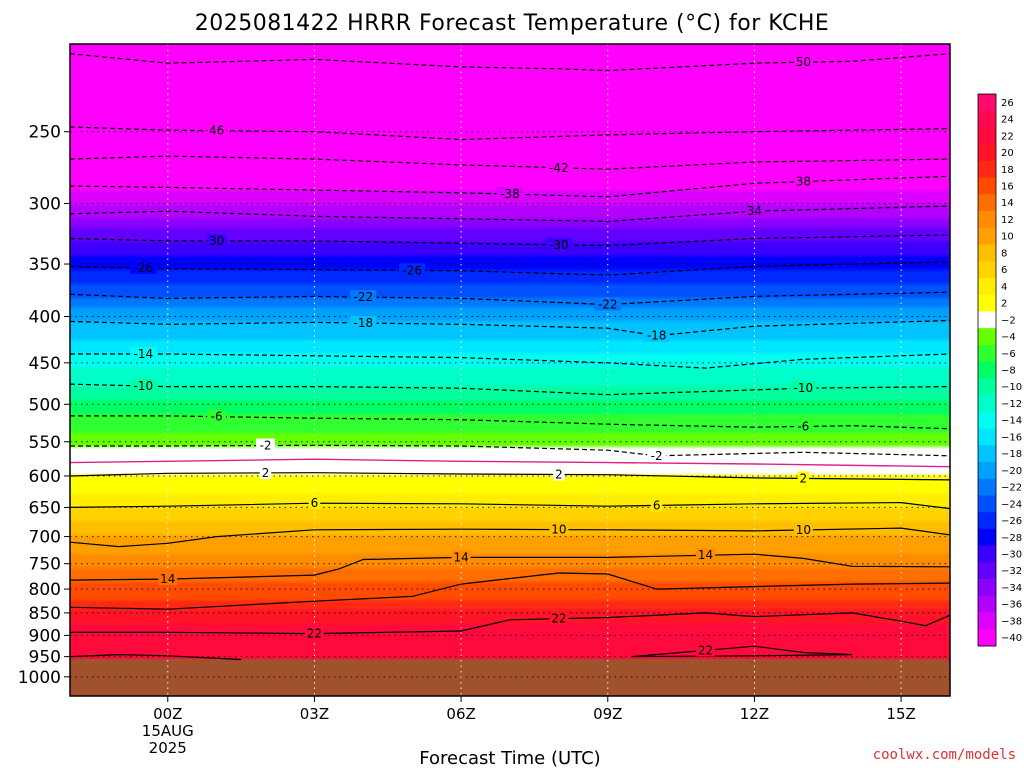 This screenshot has width=1024, height=768. I want to click on colorbar-label: −32, so click(1011, 571).